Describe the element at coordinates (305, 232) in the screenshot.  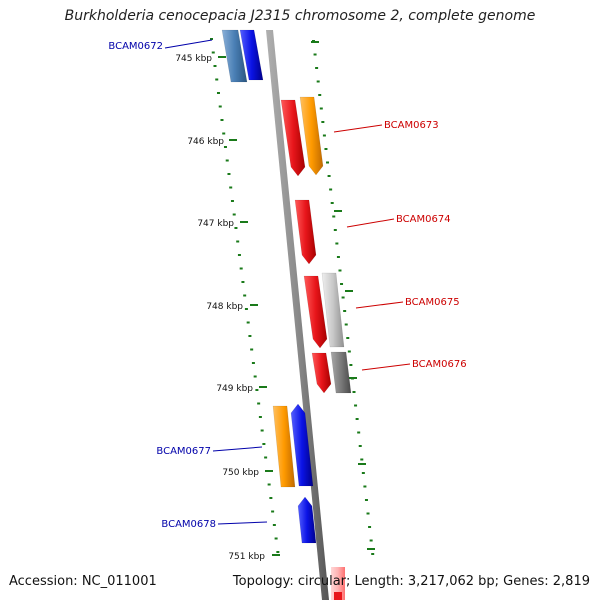
I see `gene-bcam0674-red` at that location.